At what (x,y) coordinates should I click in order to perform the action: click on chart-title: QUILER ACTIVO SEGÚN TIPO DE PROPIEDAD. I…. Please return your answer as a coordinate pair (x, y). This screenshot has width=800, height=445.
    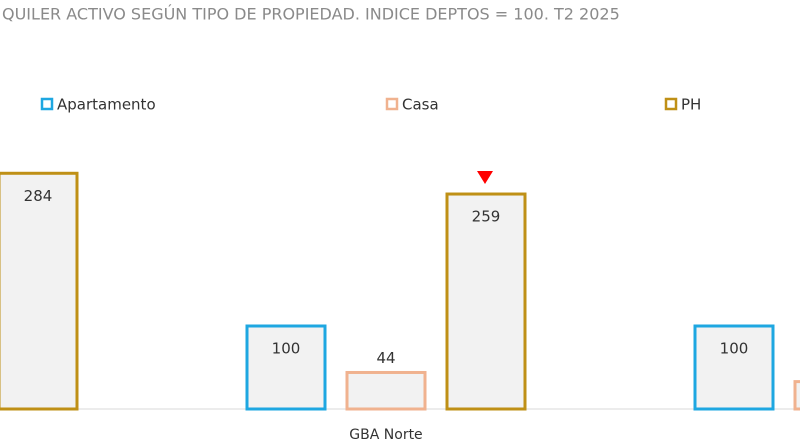
    Looking at the image, I should click on (311, 14).